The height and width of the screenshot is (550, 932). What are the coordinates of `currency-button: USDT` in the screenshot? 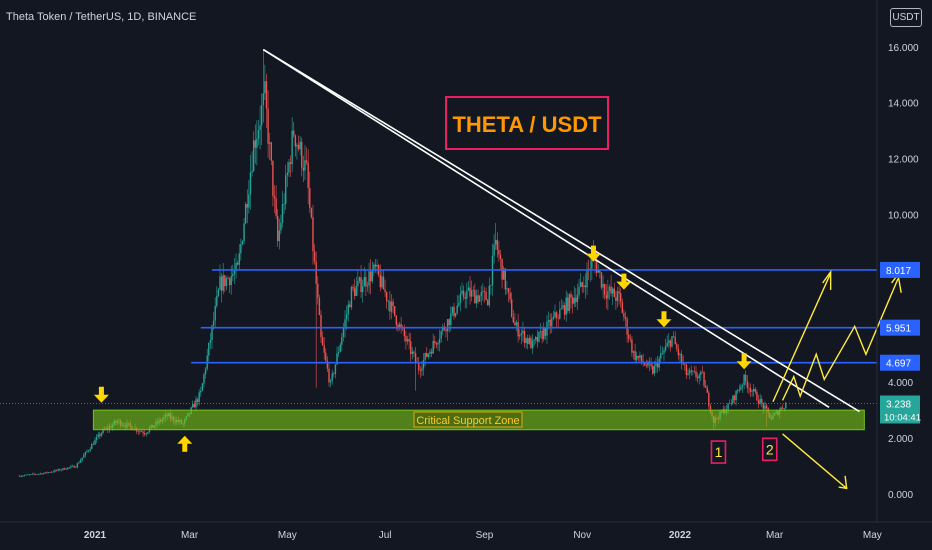 It's located at (906, 17).